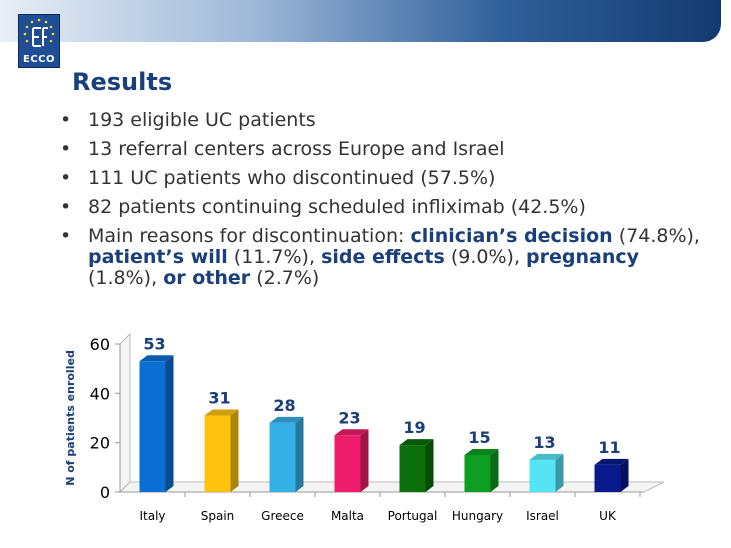 This screenshot has height=548, width=731. What do you see at coordinates (158, 257) in the screenshot?
I see `reason-patient-label: patient’s will` at bounding box center [158, 257].